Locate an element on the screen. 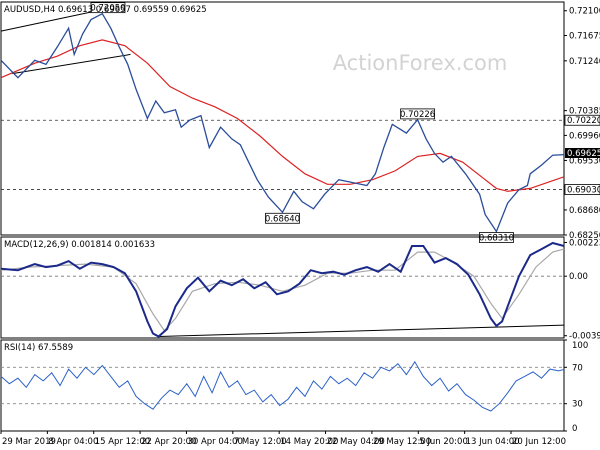 This screenshot has width=600, height=450. price-levels is located at coordinates (282, 154).